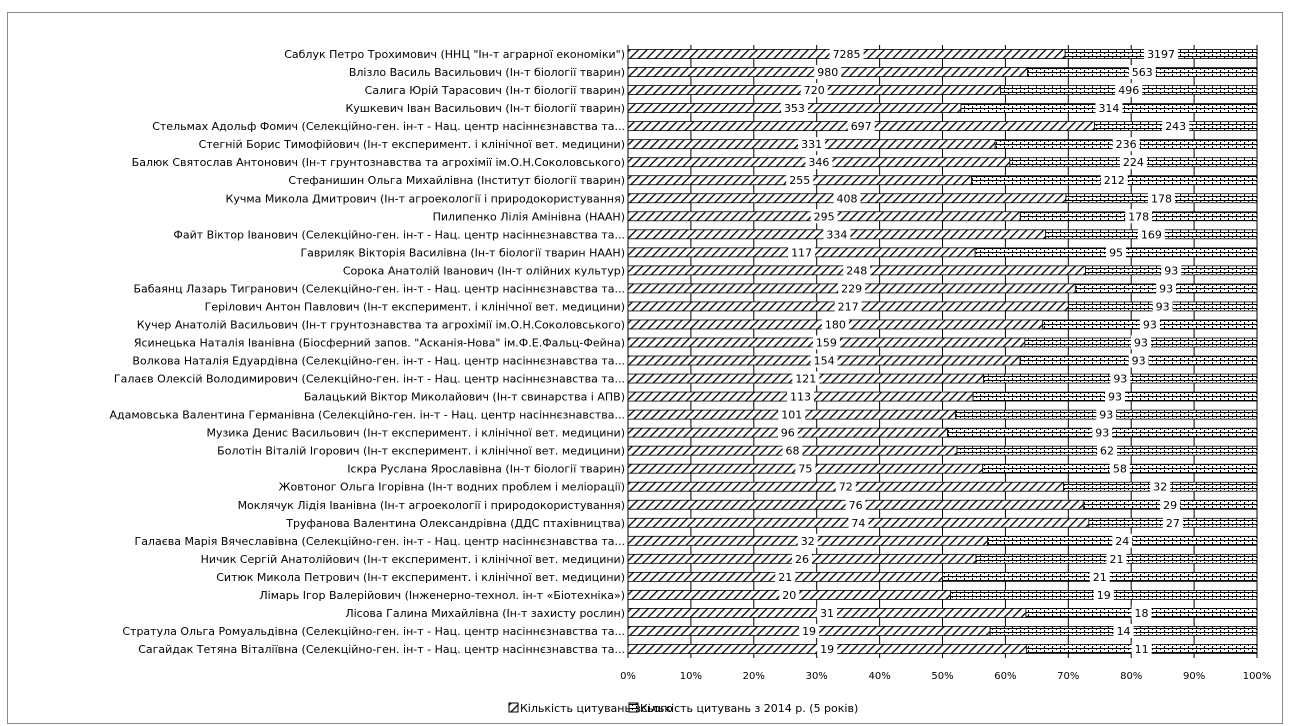 The image size is (1290, 726). I want to click on data-label: 26, so click(802, 559).